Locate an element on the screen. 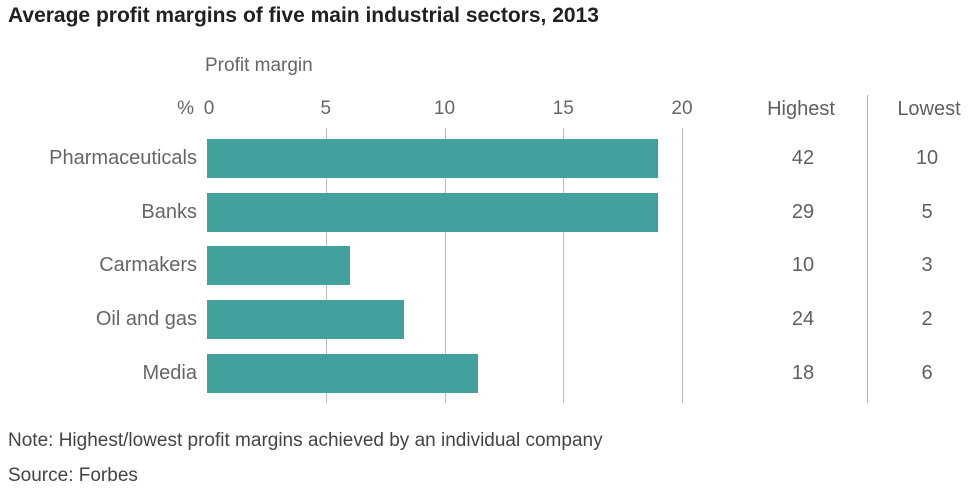 This screenshot has height=501, width=976. column-header-highest: Highest is located at coordinates (801, 109).